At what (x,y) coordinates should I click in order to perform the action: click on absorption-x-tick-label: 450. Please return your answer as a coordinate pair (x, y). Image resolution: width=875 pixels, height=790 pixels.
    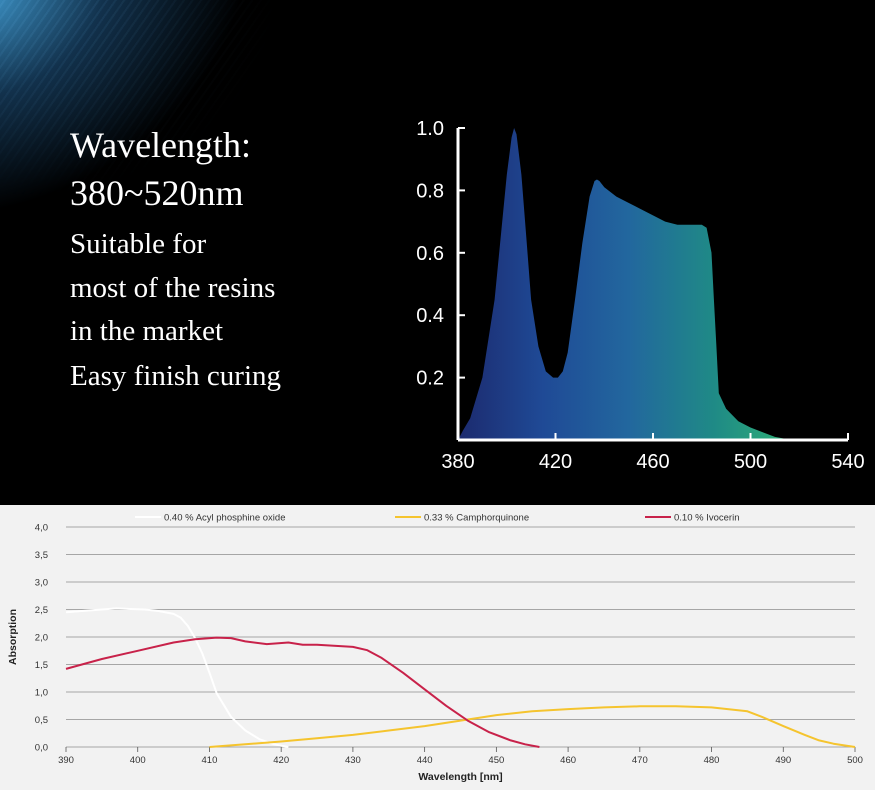
    Looking at the image, I should click on (496, 760).